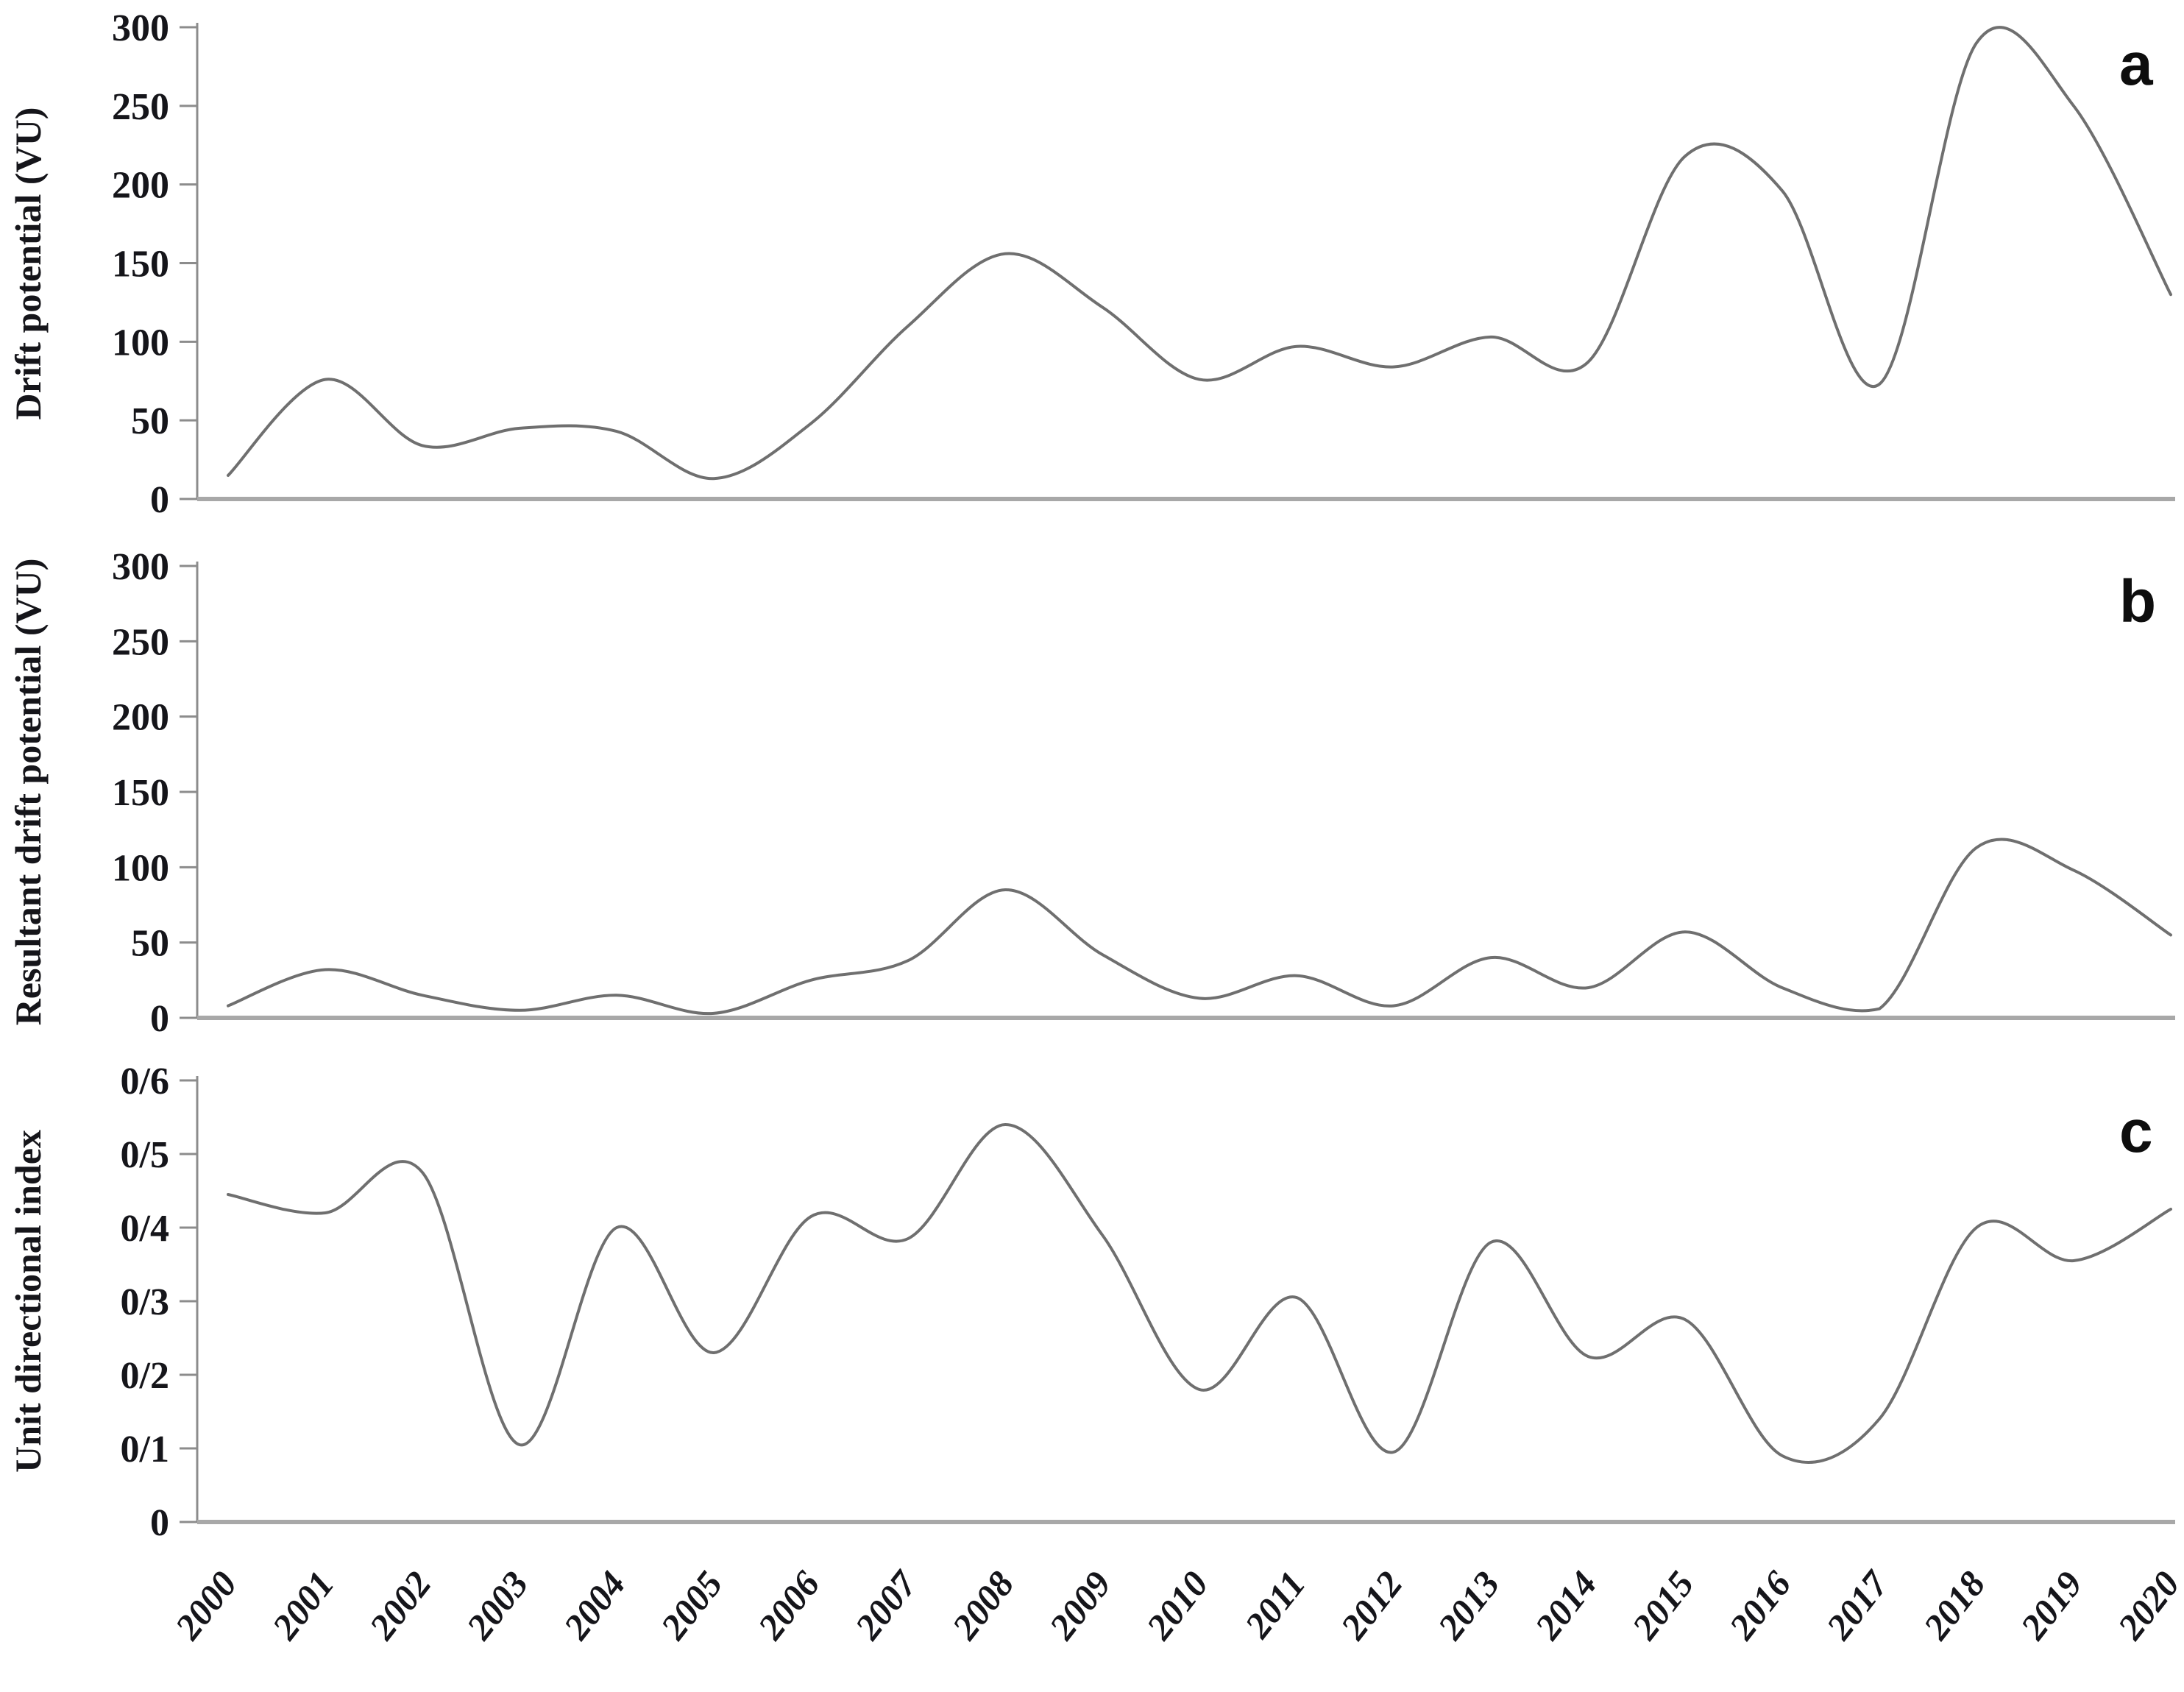 This screenshot has width=2184, height=1692. I want to click on x-year-label: 2007, so click(886, 1605).